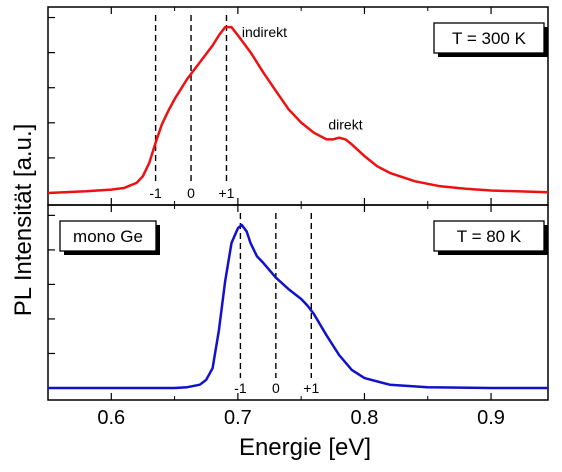  I want to click on bottom-dashed-line-label: 0, so click(276, 388).